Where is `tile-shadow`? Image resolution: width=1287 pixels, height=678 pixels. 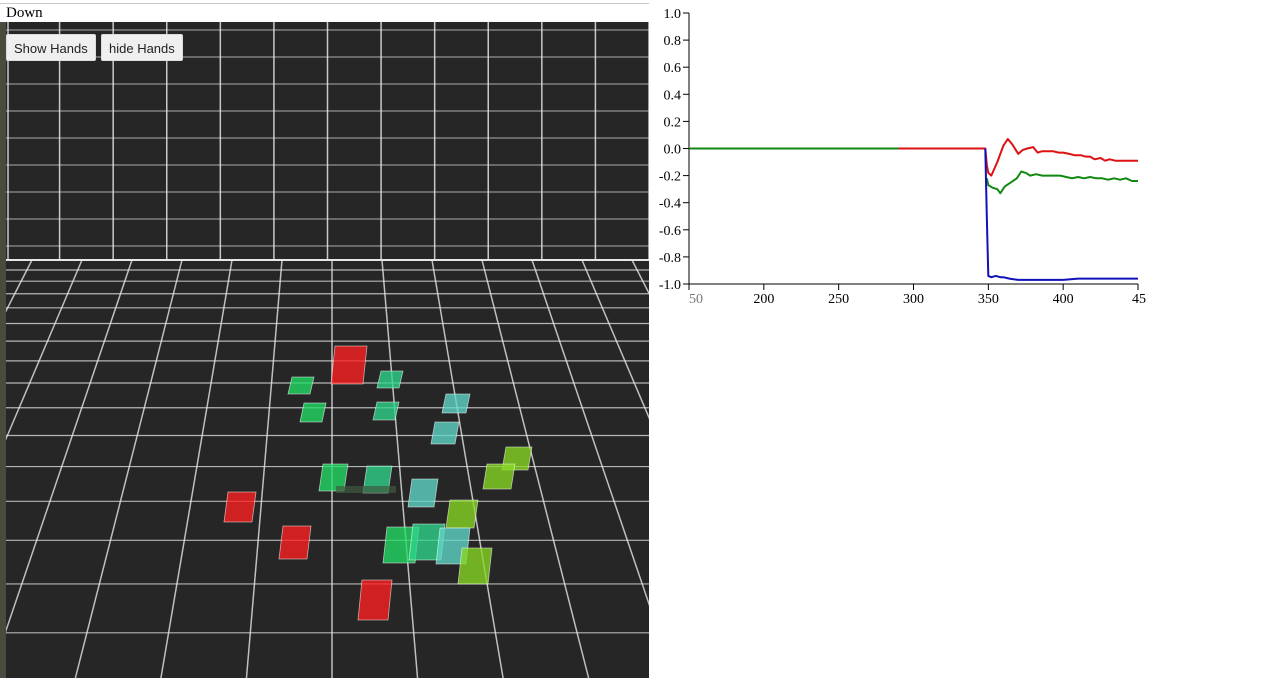 tile-shadow is located at coordinates (366, 489).